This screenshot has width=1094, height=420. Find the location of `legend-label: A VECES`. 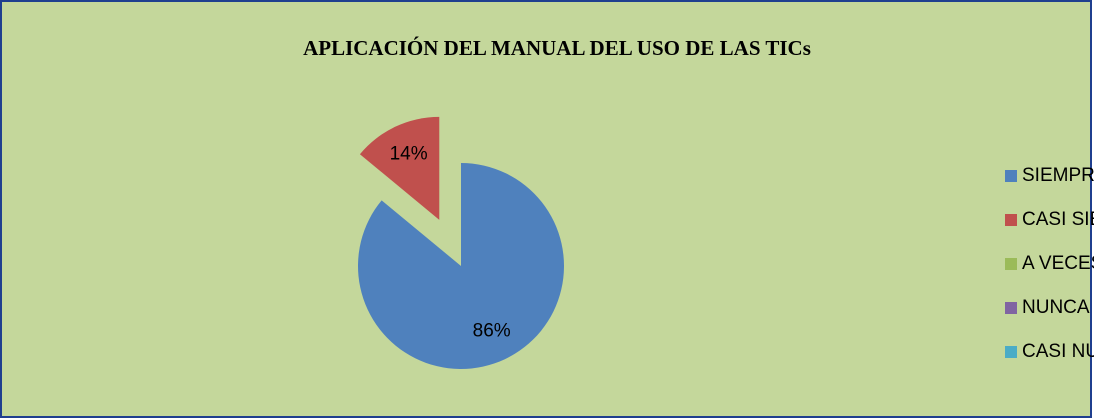

legend-label: A VECES is located at coordinates (1058, 263).